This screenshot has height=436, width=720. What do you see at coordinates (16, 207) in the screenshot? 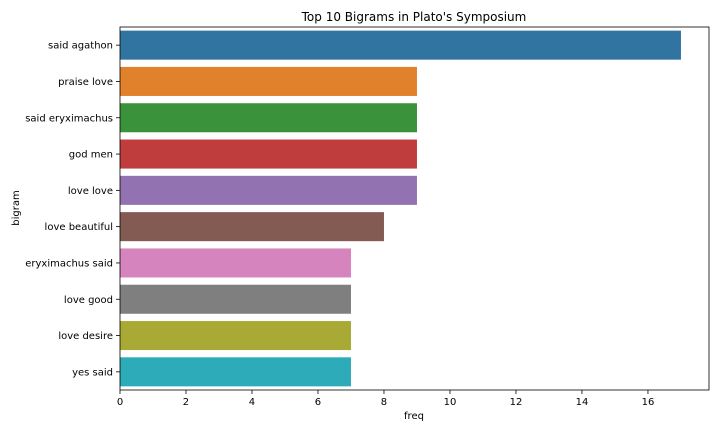
I see `y-axis-label: bigram` at bounding box center [16, 207].